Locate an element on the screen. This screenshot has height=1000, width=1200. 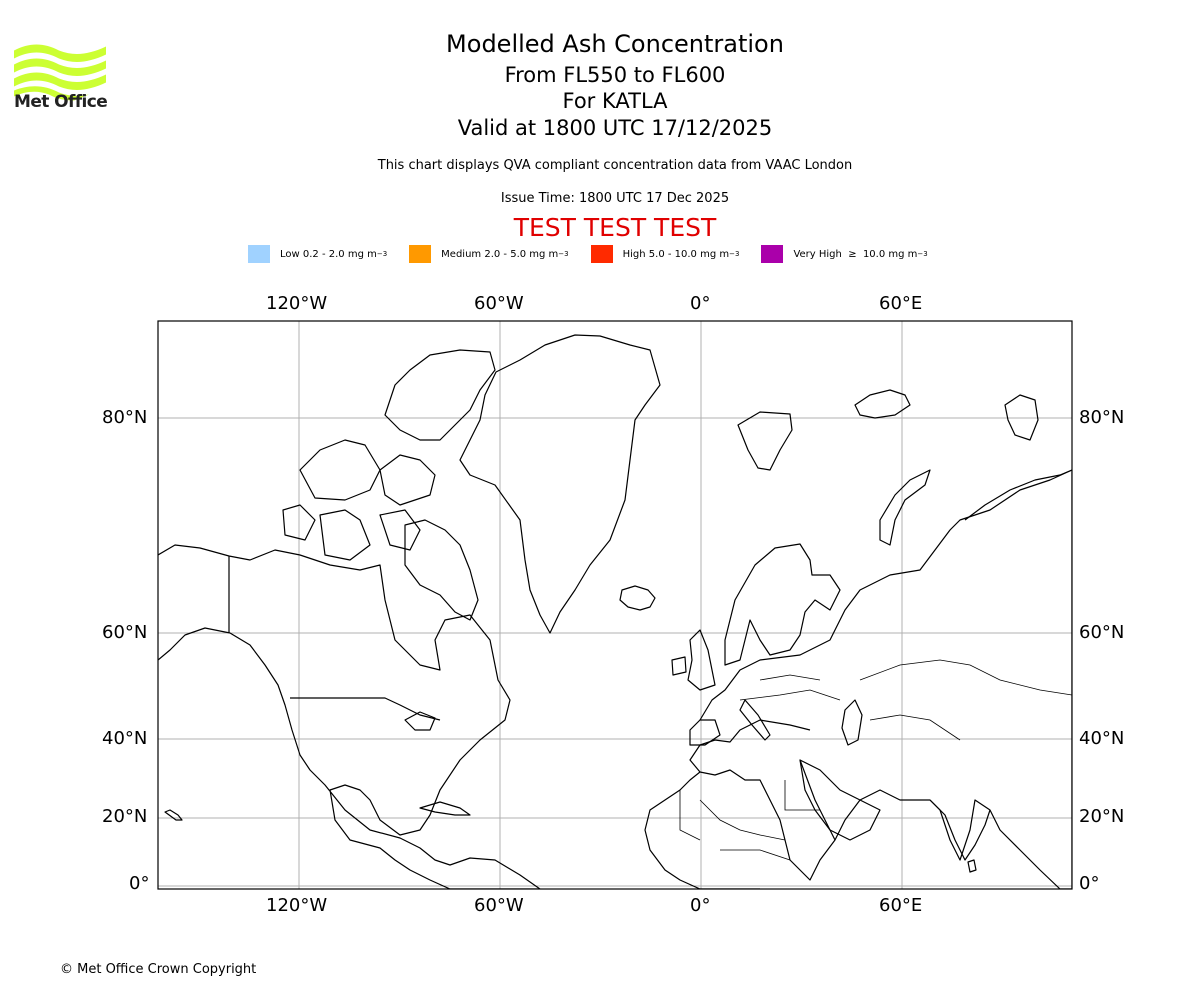
legend-swatch-high is located at coordinates (601, 254).